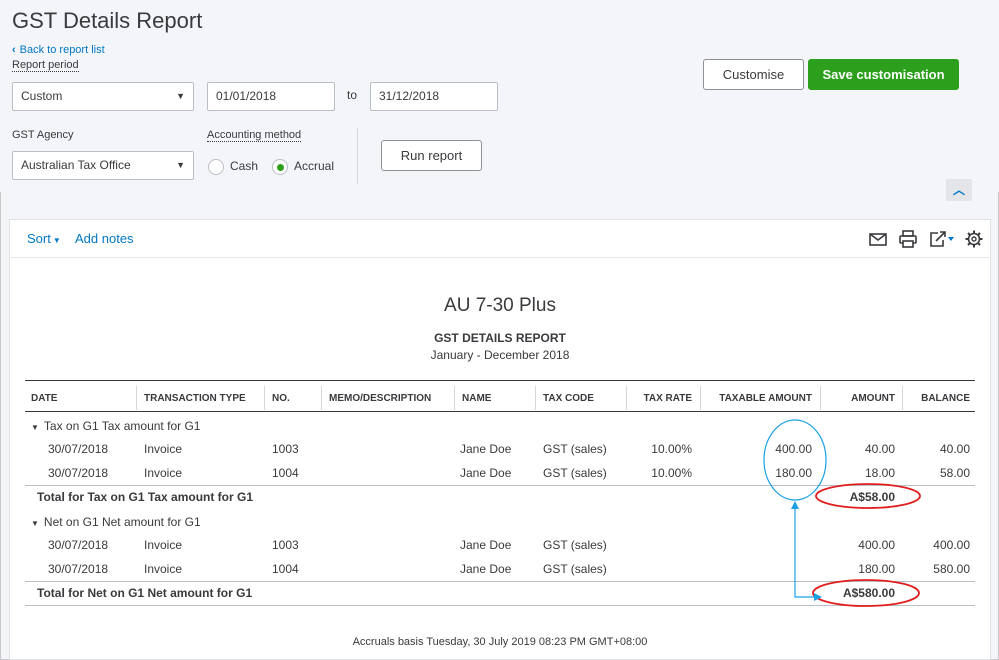  Describe the element at coordinates (951, 545) in the screenshot. I see `cell-balance: 400.00` at that location.